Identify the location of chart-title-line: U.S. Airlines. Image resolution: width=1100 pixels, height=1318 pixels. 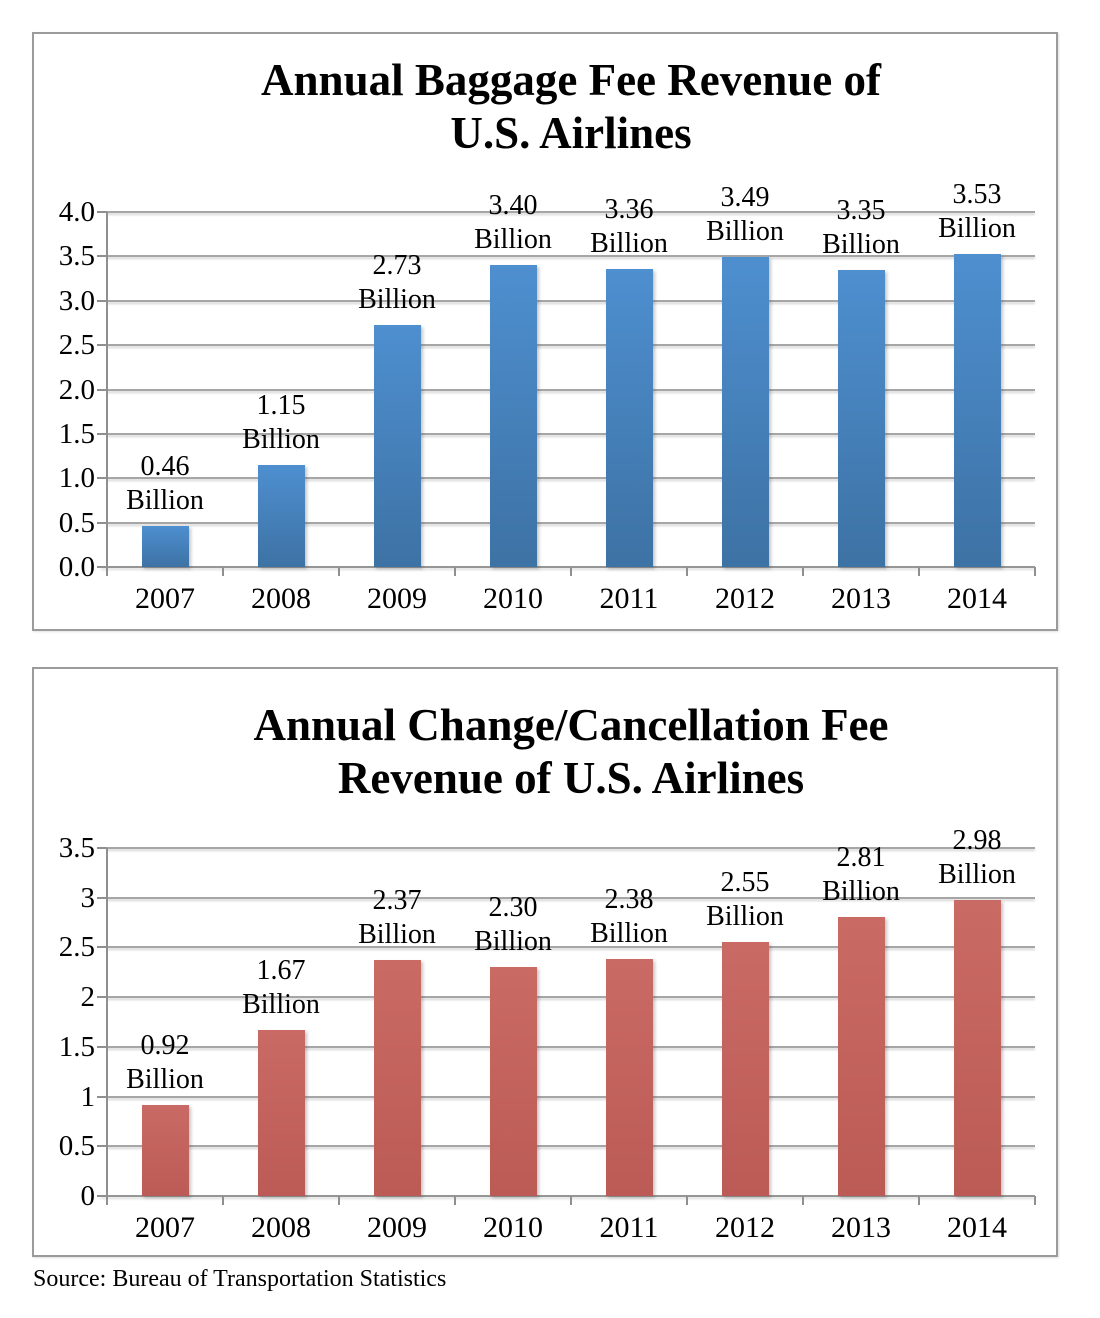
(571, 133).